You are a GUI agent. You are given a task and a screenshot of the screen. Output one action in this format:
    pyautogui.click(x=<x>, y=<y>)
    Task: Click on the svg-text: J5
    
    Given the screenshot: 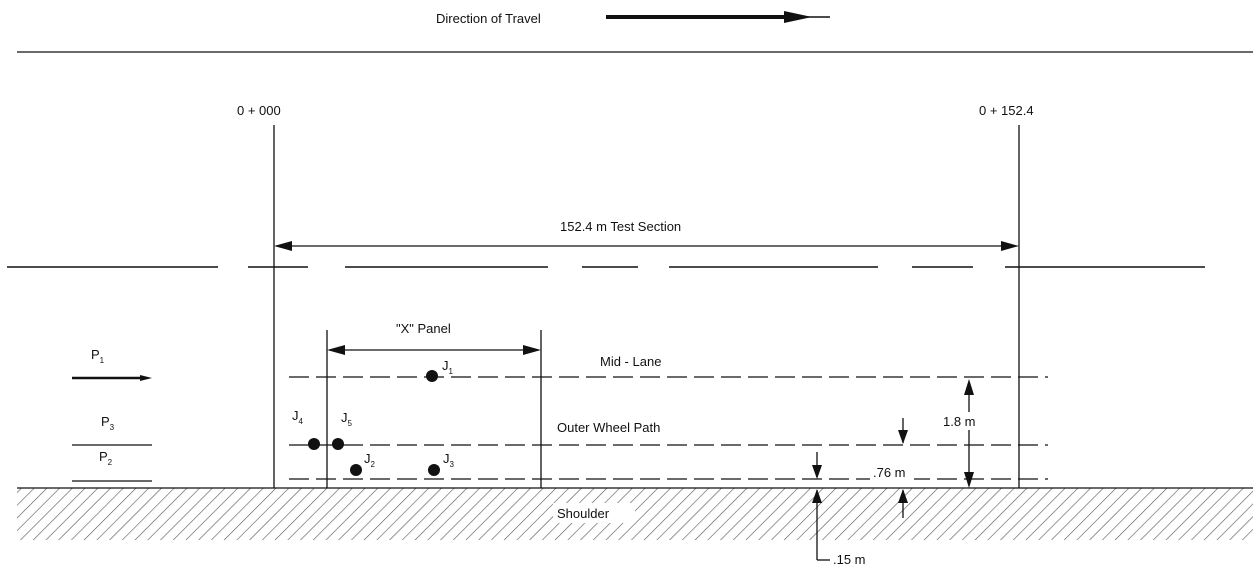 What is the action you would take?
    pyautogui.click(x=347, y=419)
    